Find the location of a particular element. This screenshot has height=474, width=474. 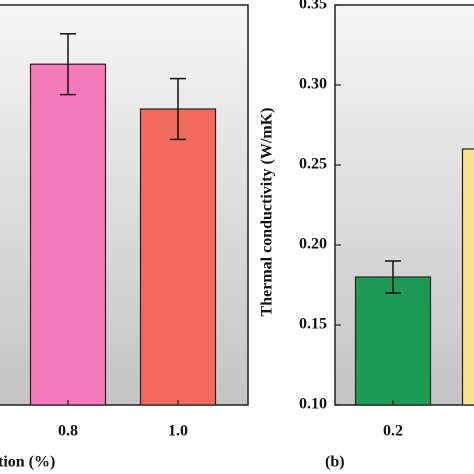

y-tick-label: 0.10 is located at coordinates (313, 404).